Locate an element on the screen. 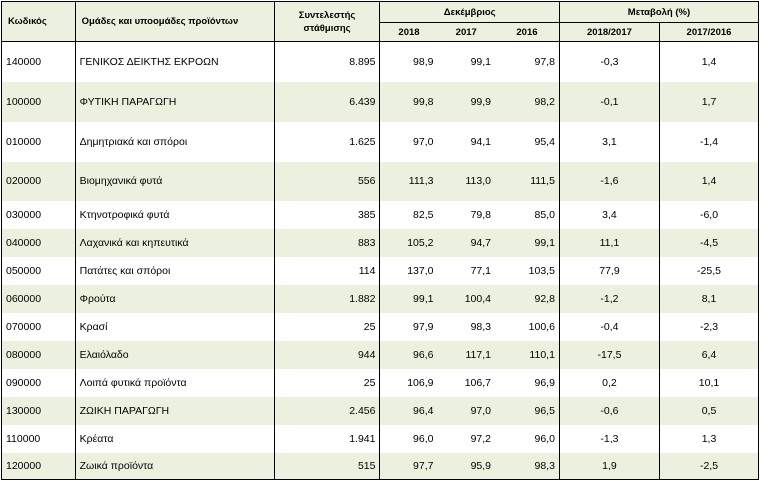 Image resolution: width=768 pixels, height=500 pixels. row-weight: 944 is located at coordinates (327, 354).